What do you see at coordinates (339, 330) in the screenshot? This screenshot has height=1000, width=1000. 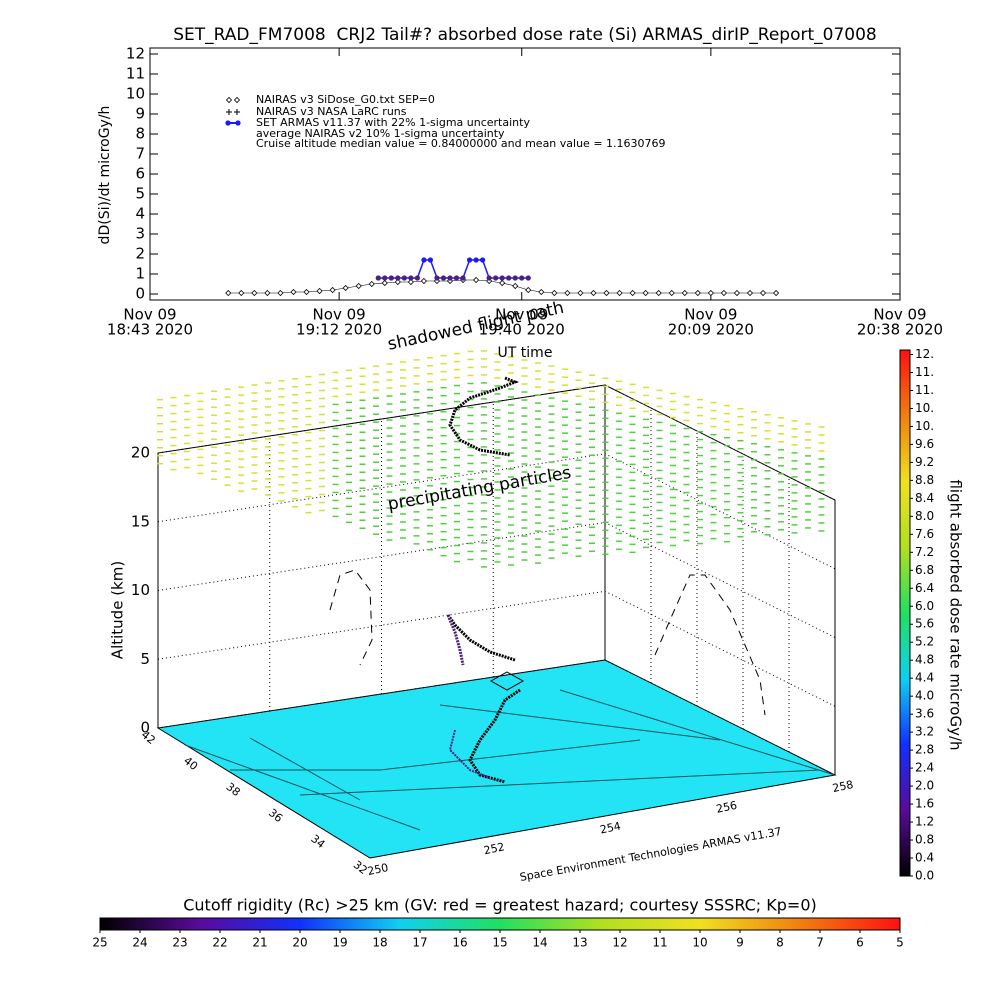 I see `x-tick-label: 19:12 2020` at bounding box center [339, 330].